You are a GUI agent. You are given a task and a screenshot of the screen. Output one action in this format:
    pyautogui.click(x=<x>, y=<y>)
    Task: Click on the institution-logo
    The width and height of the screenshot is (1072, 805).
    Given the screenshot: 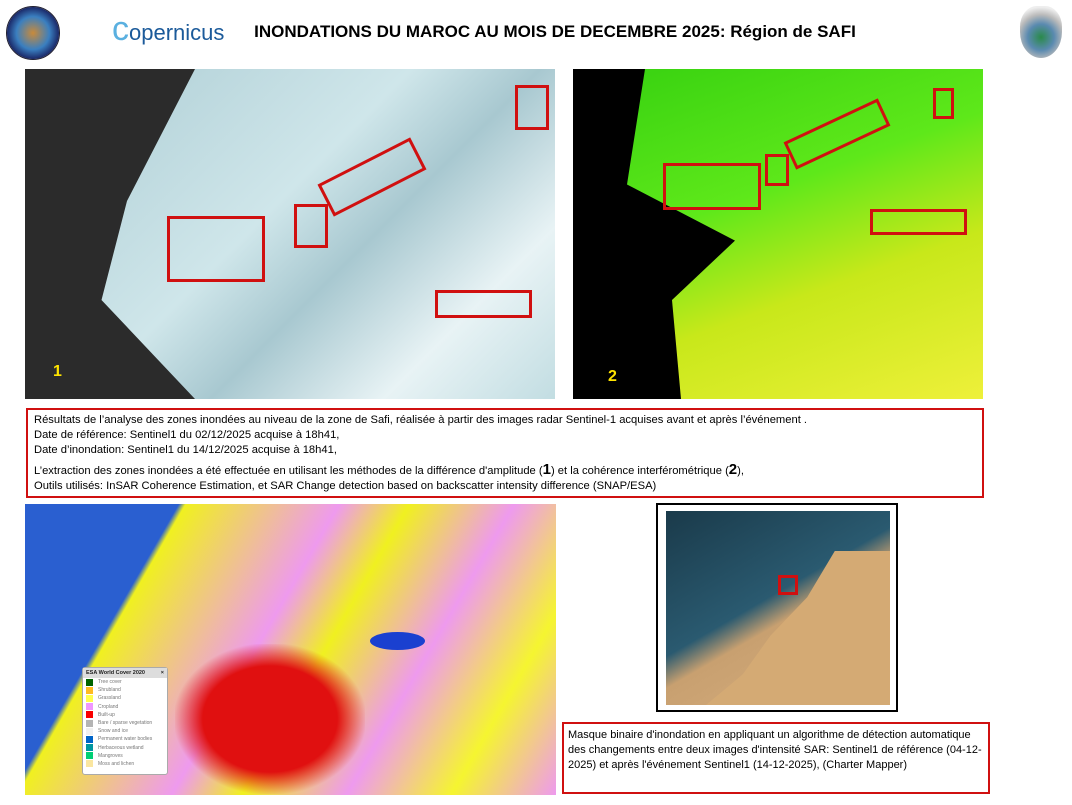 What is the action you would take?
    pyautogui.click(x=33, y=33)
    